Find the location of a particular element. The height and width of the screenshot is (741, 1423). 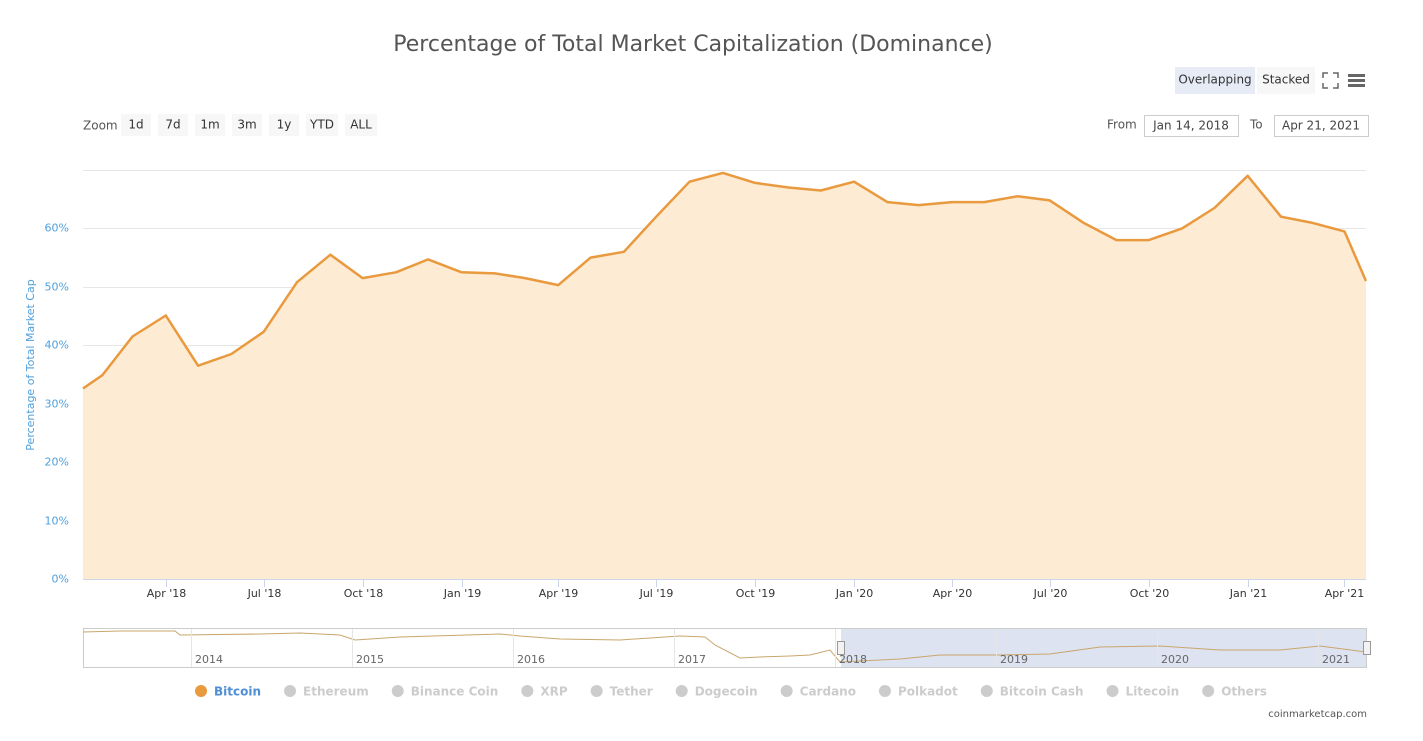

legend-label: XRP is located at coordinates (553, 692).